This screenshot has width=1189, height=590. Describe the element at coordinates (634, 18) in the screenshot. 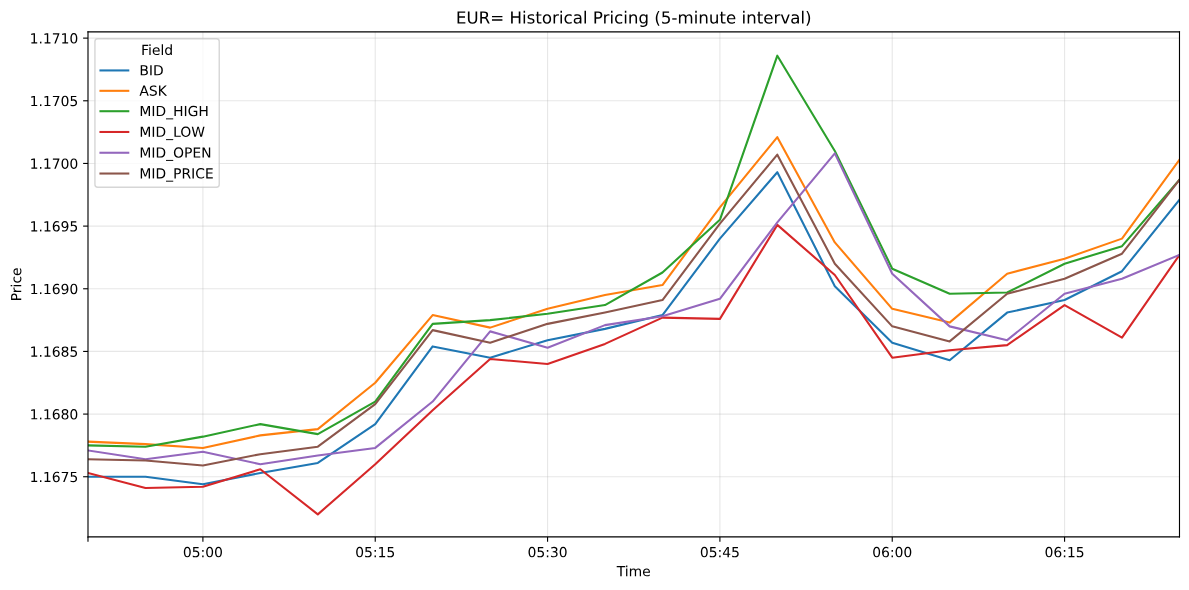

I see `chart-title: EUR= Historical Pricing (5-minute interval)` at that location.